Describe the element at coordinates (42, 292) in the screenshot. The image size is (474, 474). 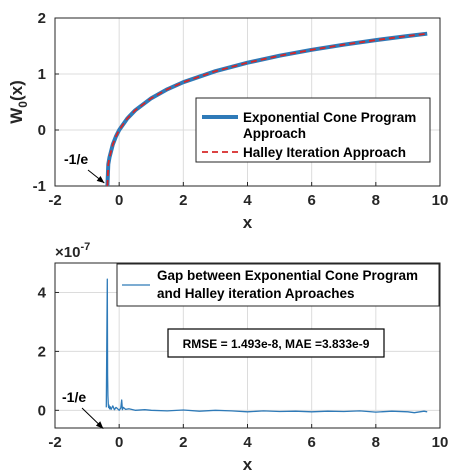
I see `y-tick-label: 4` at that location.